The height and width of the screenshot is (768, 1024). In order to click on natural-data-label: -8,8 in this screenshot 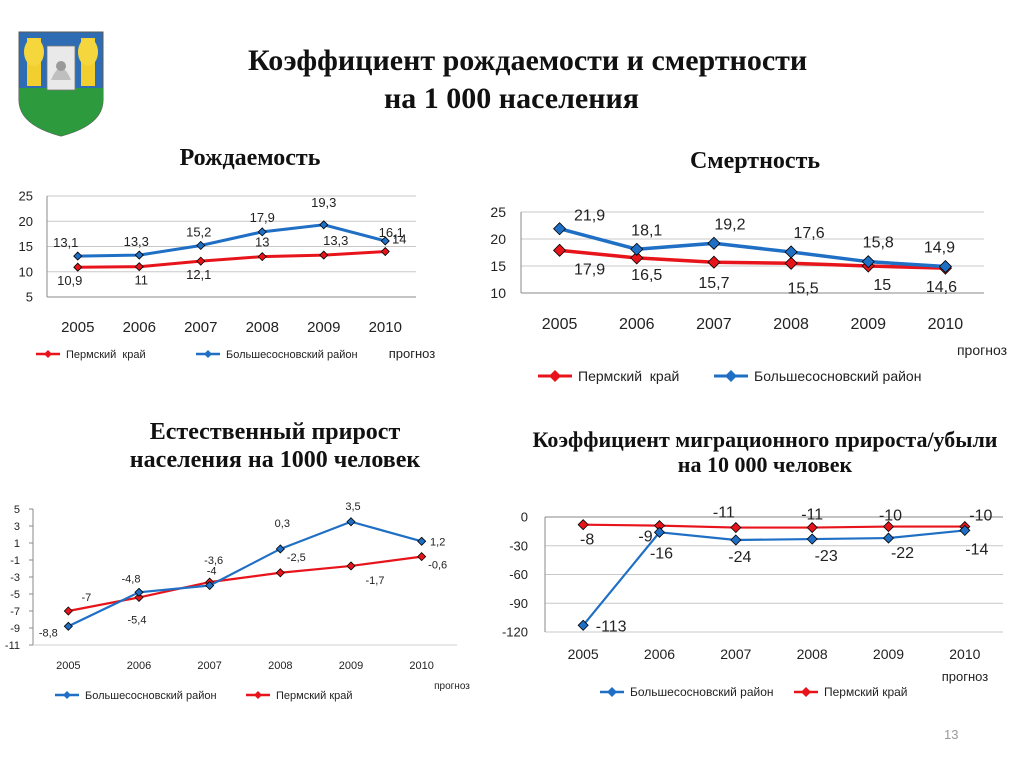, I will do `click(48, 633)`.